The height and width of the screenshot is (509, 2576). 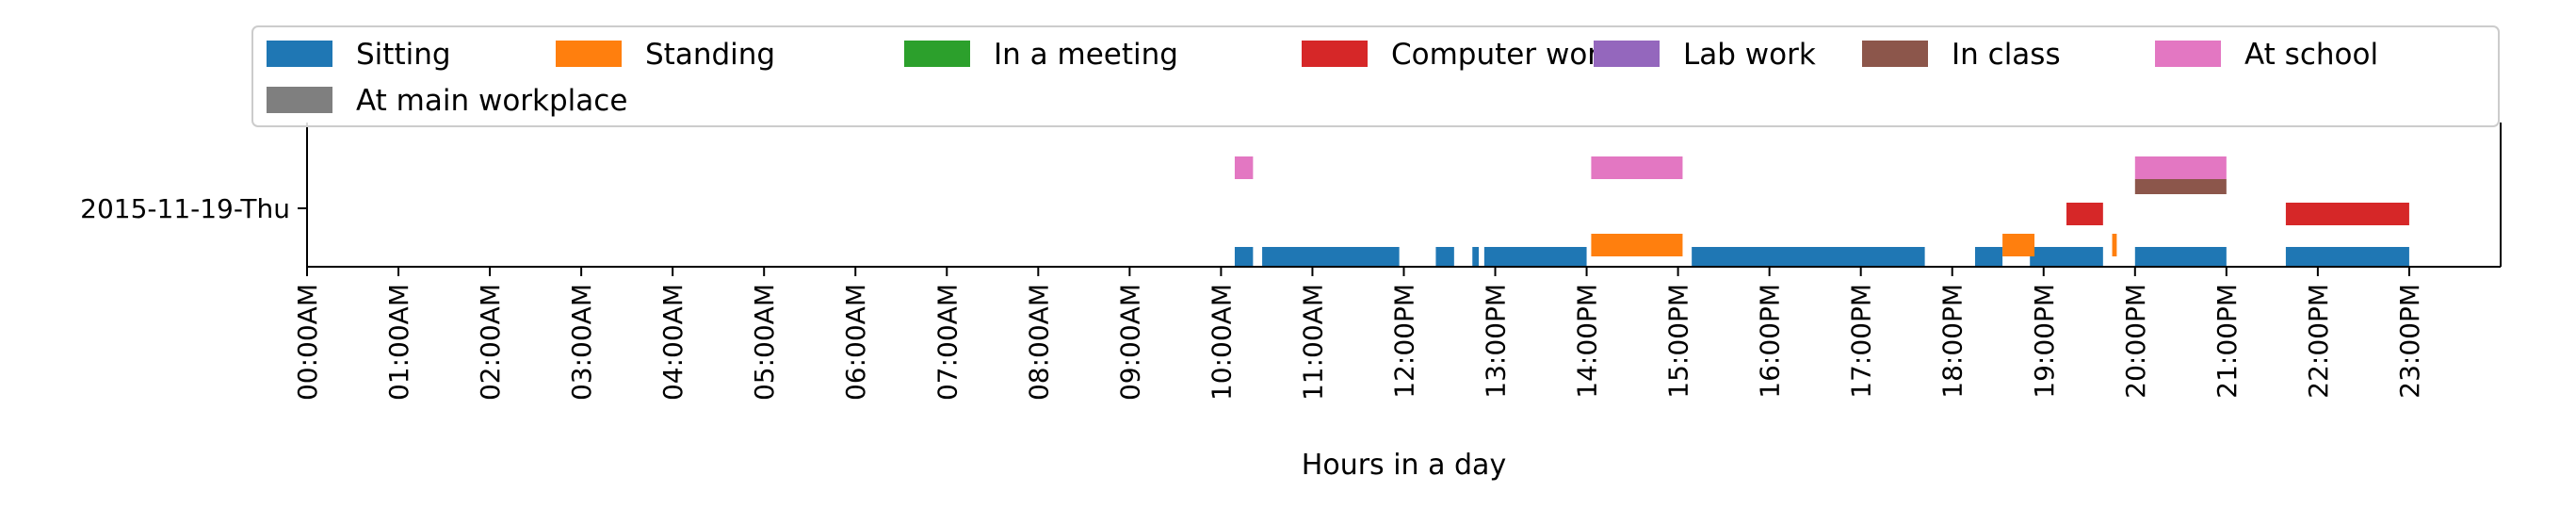 What do you see at coordinates (1678, 341) in the screenshot?
I see `x-tick-label: 15:00PM` at bounding box center [1678, 341].